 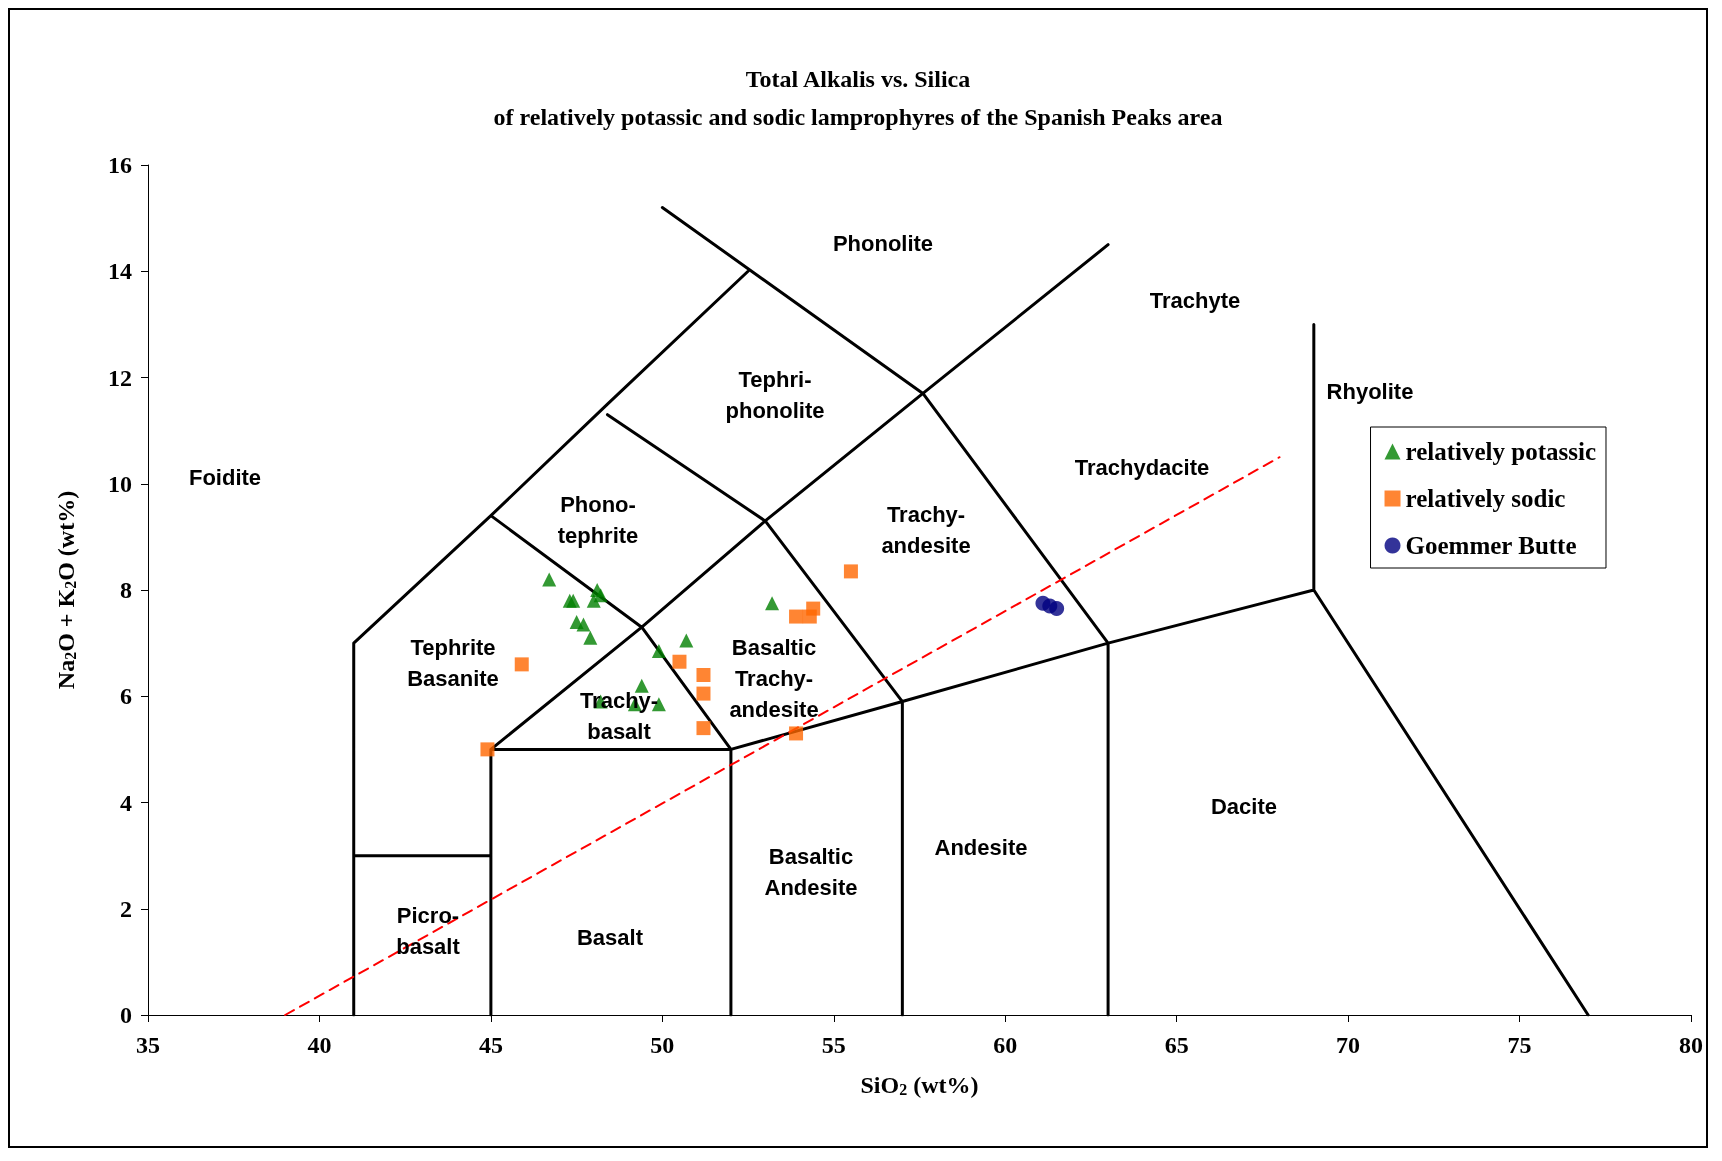 What do you see at coordinates (883, 243) in the screenshot?
I see `annotation: Phonolite` at bounding box center [883, 243].